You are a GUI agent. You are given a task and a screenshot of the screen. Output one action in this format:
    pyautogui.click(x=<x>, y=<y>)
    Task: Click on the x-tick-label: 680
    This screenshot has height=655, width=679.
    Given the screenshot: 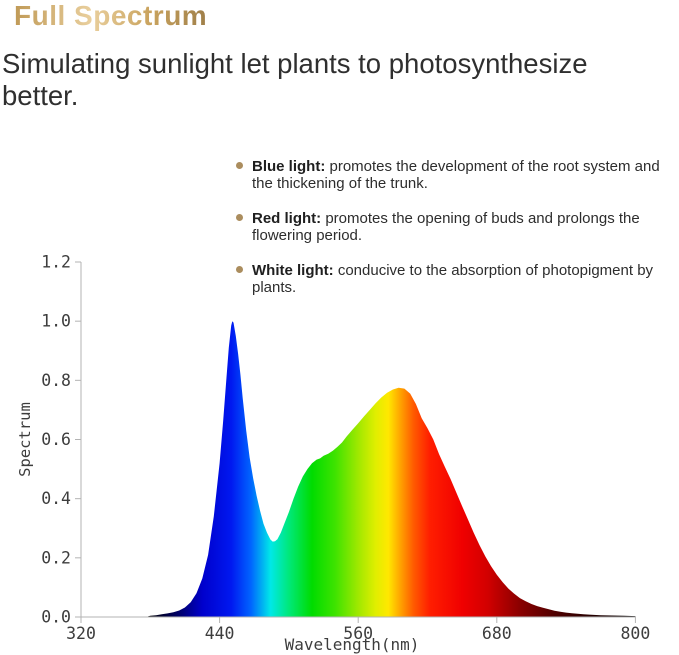 What is the action you would take?
    pyautogui.click(x=497, y=633)
    